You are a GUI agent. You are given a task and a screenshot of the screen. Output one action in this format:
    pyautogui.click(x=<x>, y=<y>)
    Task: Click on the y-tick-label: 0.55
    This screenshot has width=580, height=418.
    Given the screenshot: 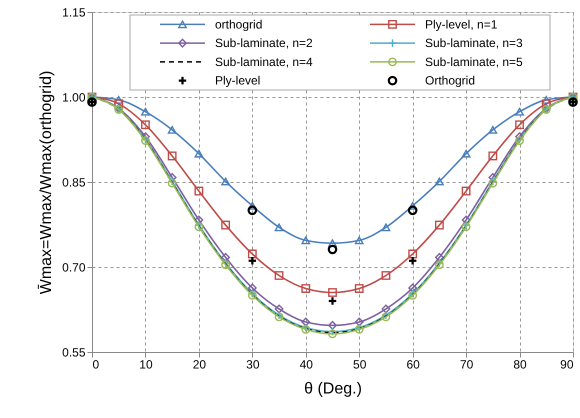 What is the action you would take?
    pyautogui.click(x=74, y=353)
    